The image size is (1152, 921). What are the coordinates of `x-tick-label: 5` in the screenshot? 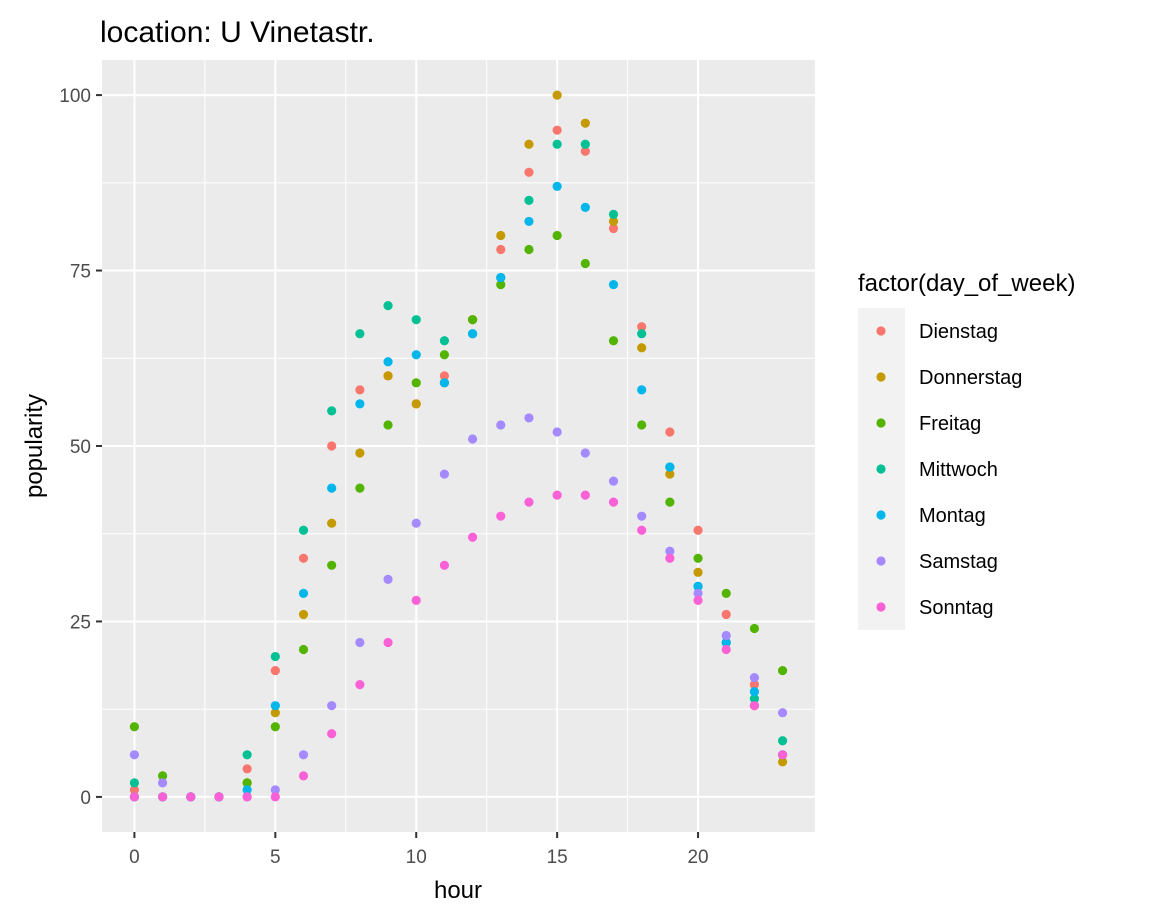 It's located at (275, 857).